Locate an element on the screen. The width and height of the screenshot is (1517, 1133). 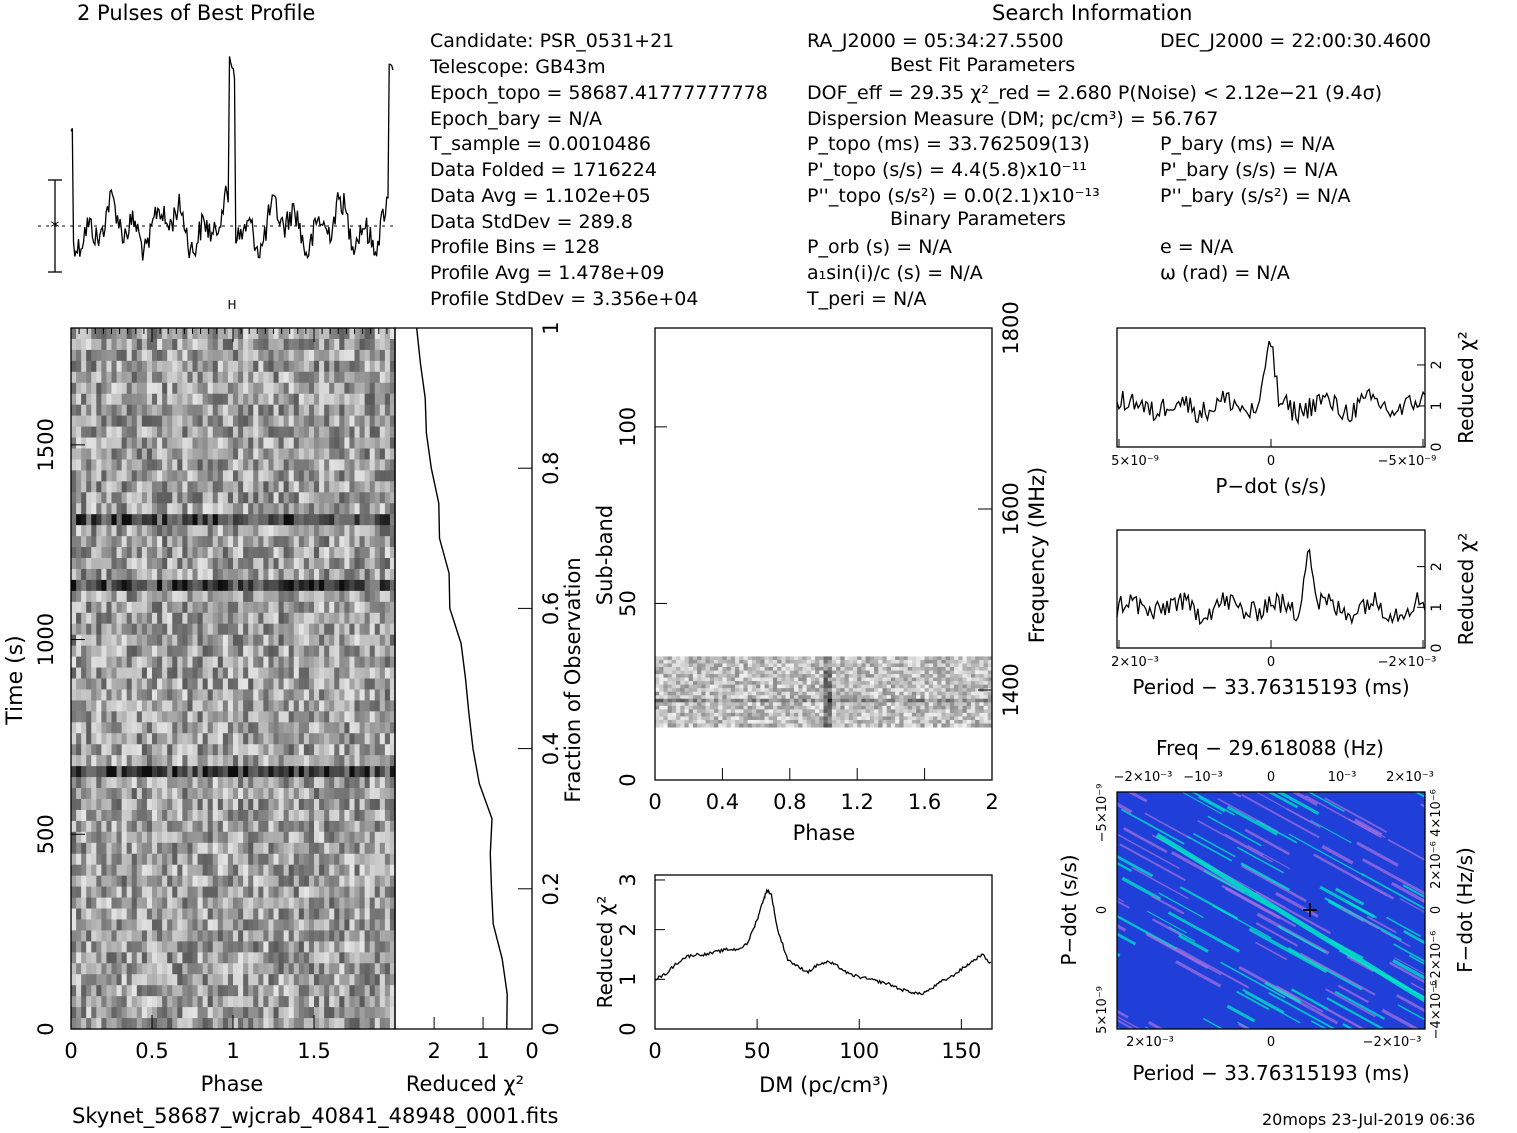
info-tsample: T_sample = 0.0010486 is located at coordinates (540, 144).